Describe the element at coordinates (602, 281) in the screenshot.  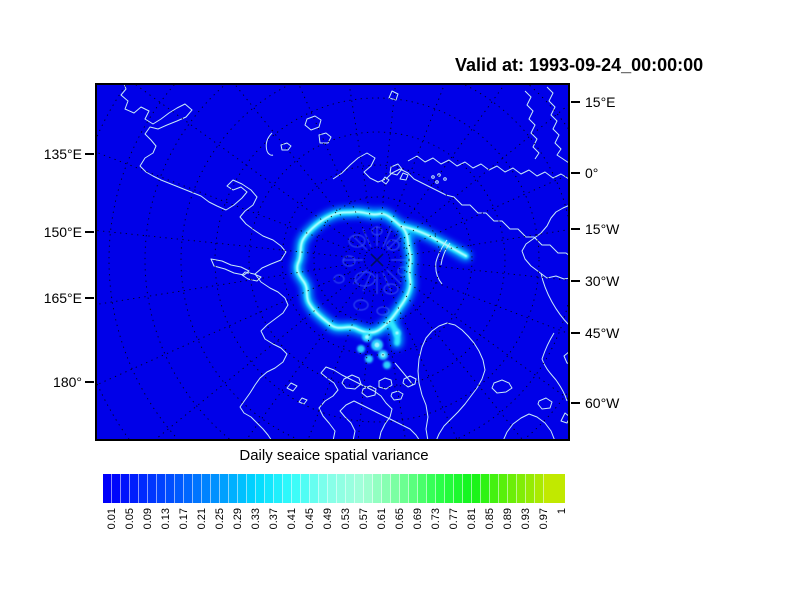
I see `axis-tick-label: 30°W` at that location.